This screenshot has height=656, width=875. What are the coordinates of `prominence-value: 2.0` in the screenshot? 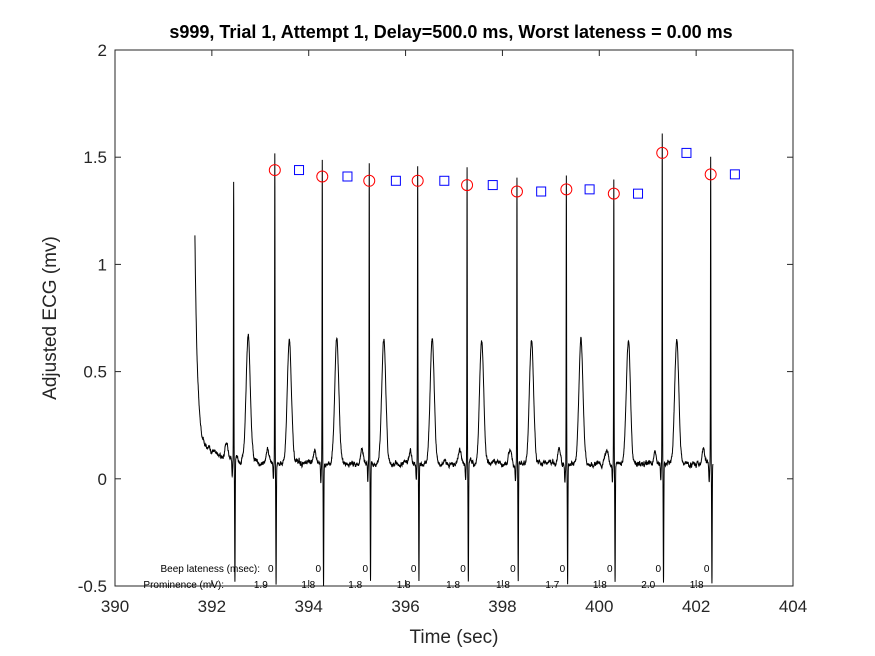 It's located at (648, 585).